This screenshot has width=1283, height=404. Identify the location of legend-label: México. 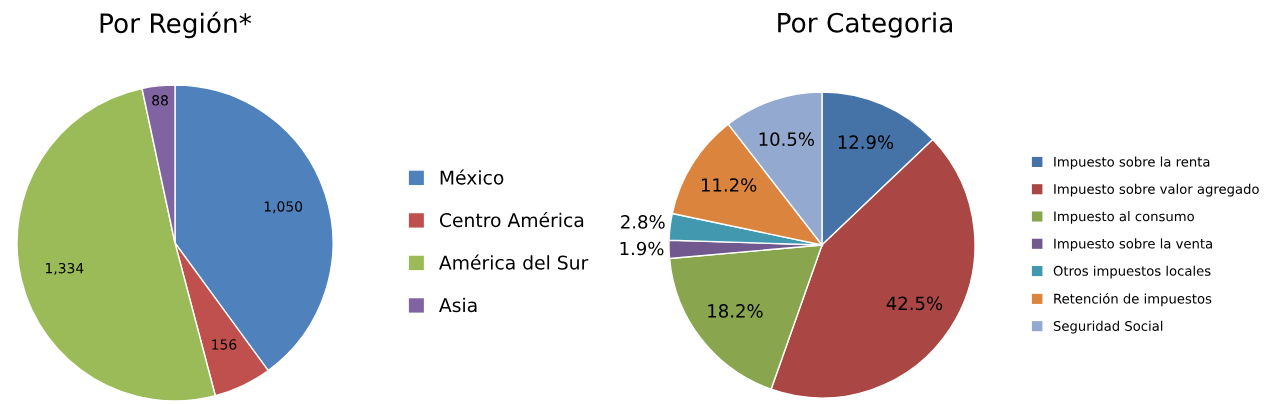
(472, 177).